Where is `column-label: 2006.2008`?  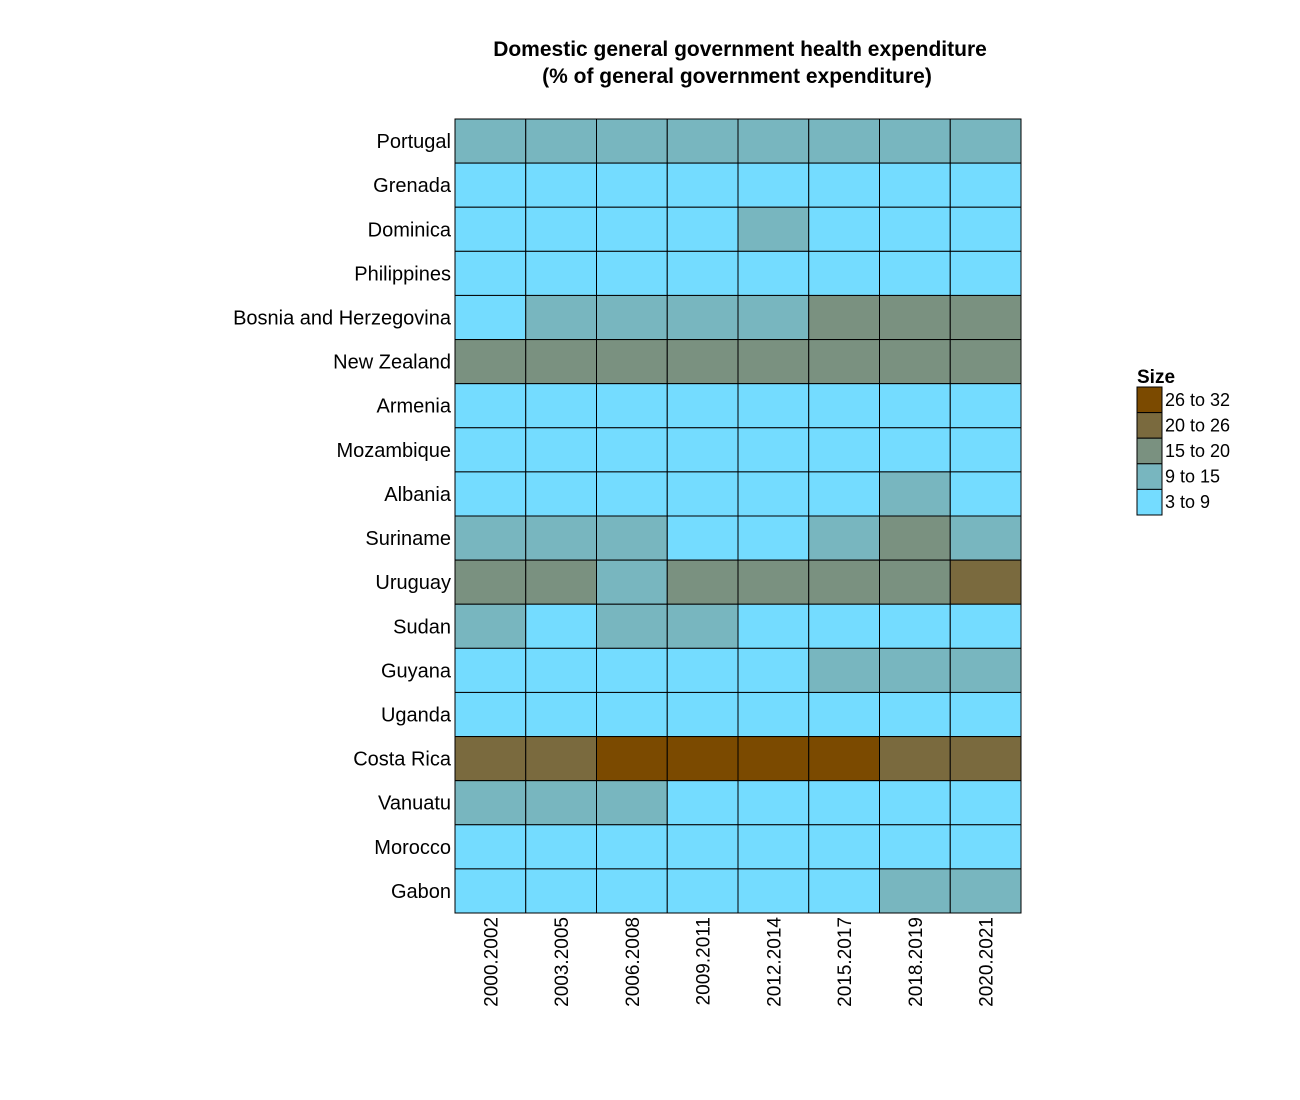 column-label: 2006.2008 is located at coordinates (633, 962).